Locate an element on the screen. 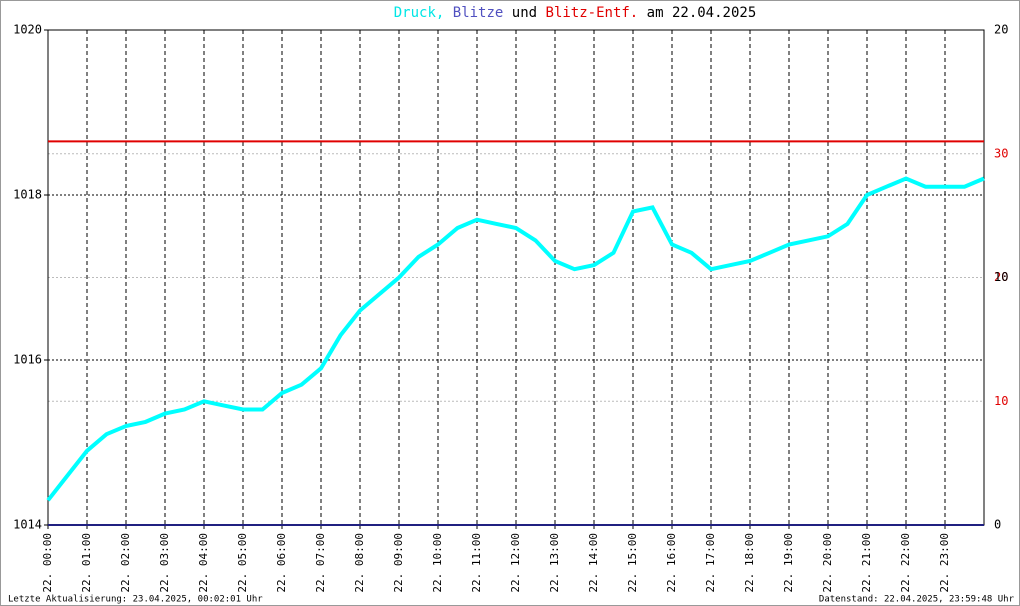 The width and height of the screenshot is (1020, 606). x-tick-label: 22. 08:00 is located at coordinates (359, 563).